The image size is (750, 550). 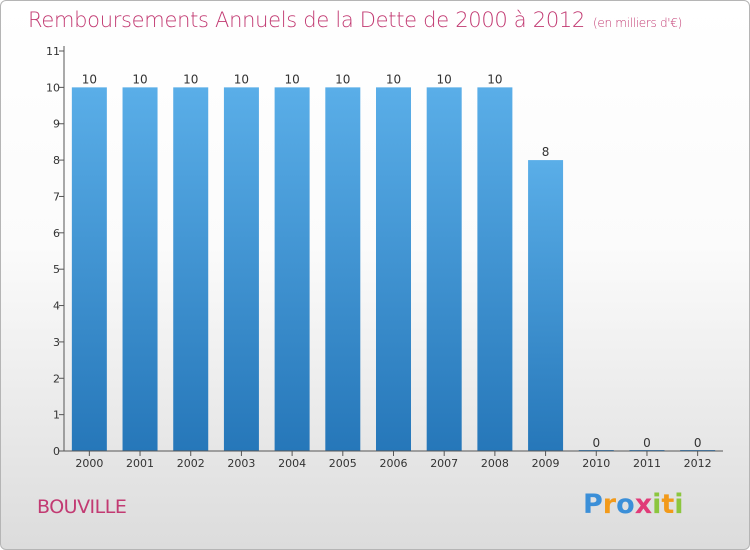 I want to click on proxiti-logo: Proxiti, so click(x=633, y=504).